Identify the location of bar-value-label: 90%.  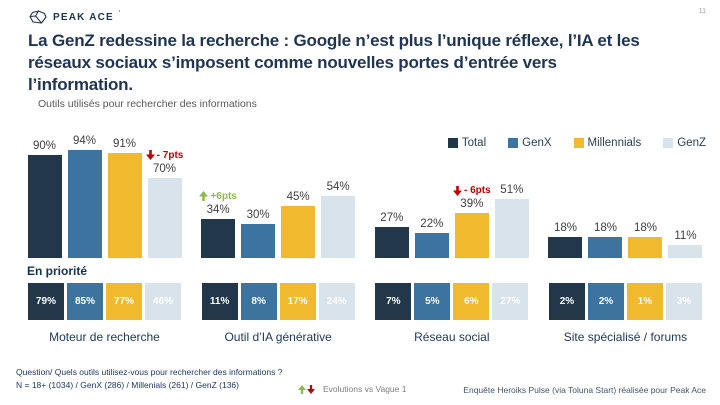
(44, 145).